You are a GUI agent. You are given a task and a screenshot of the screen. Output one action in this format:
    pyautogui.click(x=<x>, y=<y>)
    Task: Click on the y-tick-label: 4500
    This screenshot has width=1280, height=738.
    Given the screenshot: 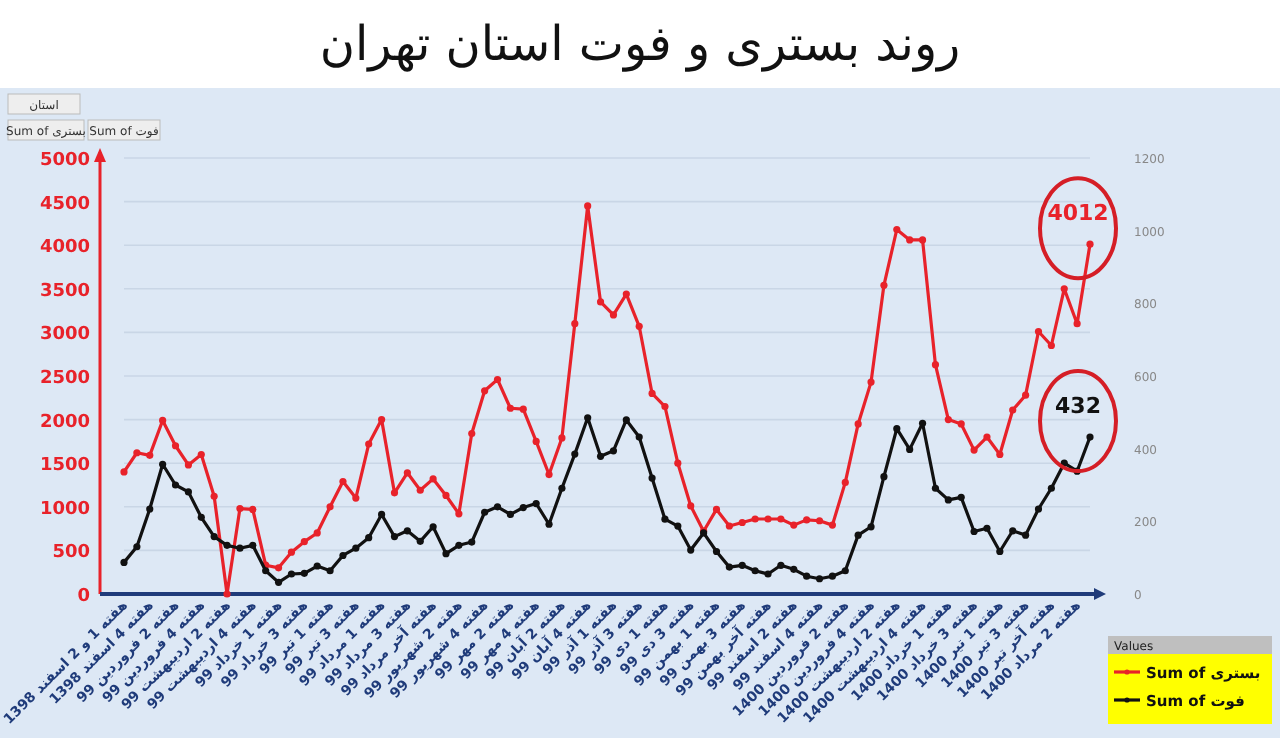 What is the action you would take?
    pyautogui.click(x=64, y=204)
    